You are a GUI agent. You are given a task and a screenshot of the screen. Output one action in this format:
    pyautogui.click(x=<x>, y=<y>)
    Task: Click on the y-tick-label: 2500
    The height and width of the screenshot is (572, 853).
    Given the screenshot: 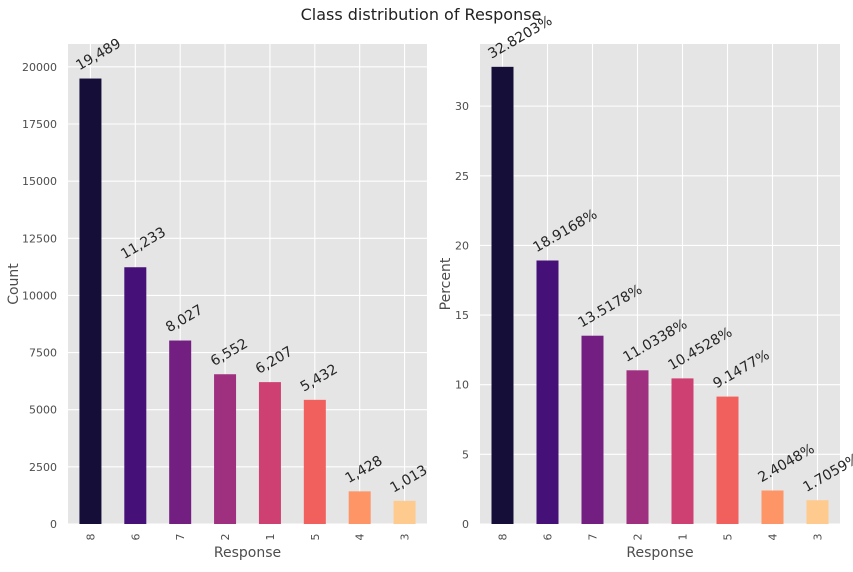 What is the action you would take?
    pyautogui.click(x=43, y=467)
    